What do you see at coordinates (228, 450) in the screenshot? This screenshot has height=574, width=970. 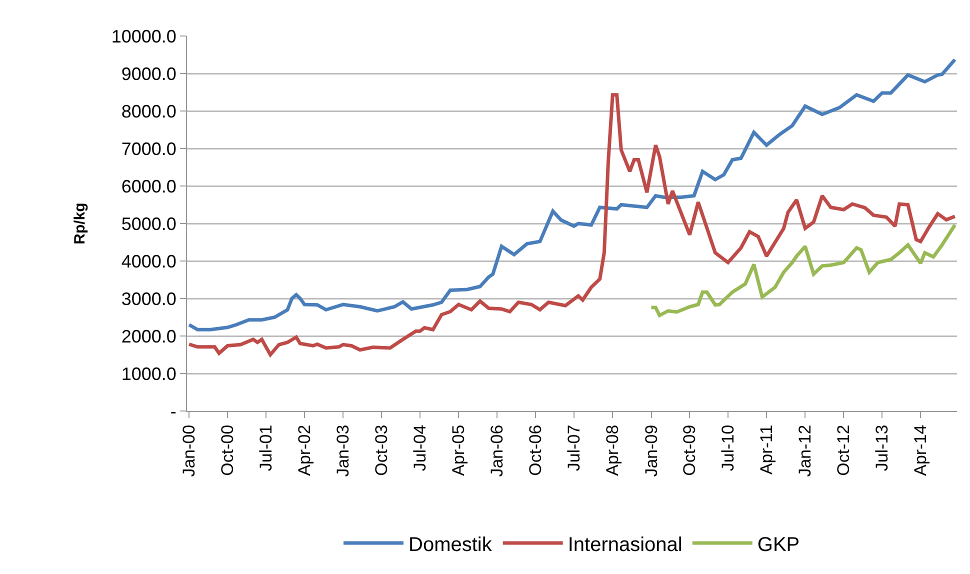 I see `x-tick-label: Oct-00` at bounding box center [228, 450].